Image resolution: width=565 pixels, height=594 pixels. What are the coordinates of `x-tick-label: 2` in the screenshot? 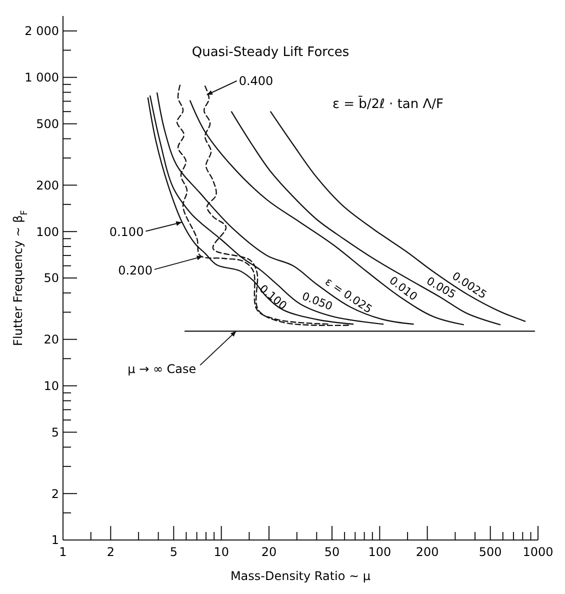 It's located at (110, 552).